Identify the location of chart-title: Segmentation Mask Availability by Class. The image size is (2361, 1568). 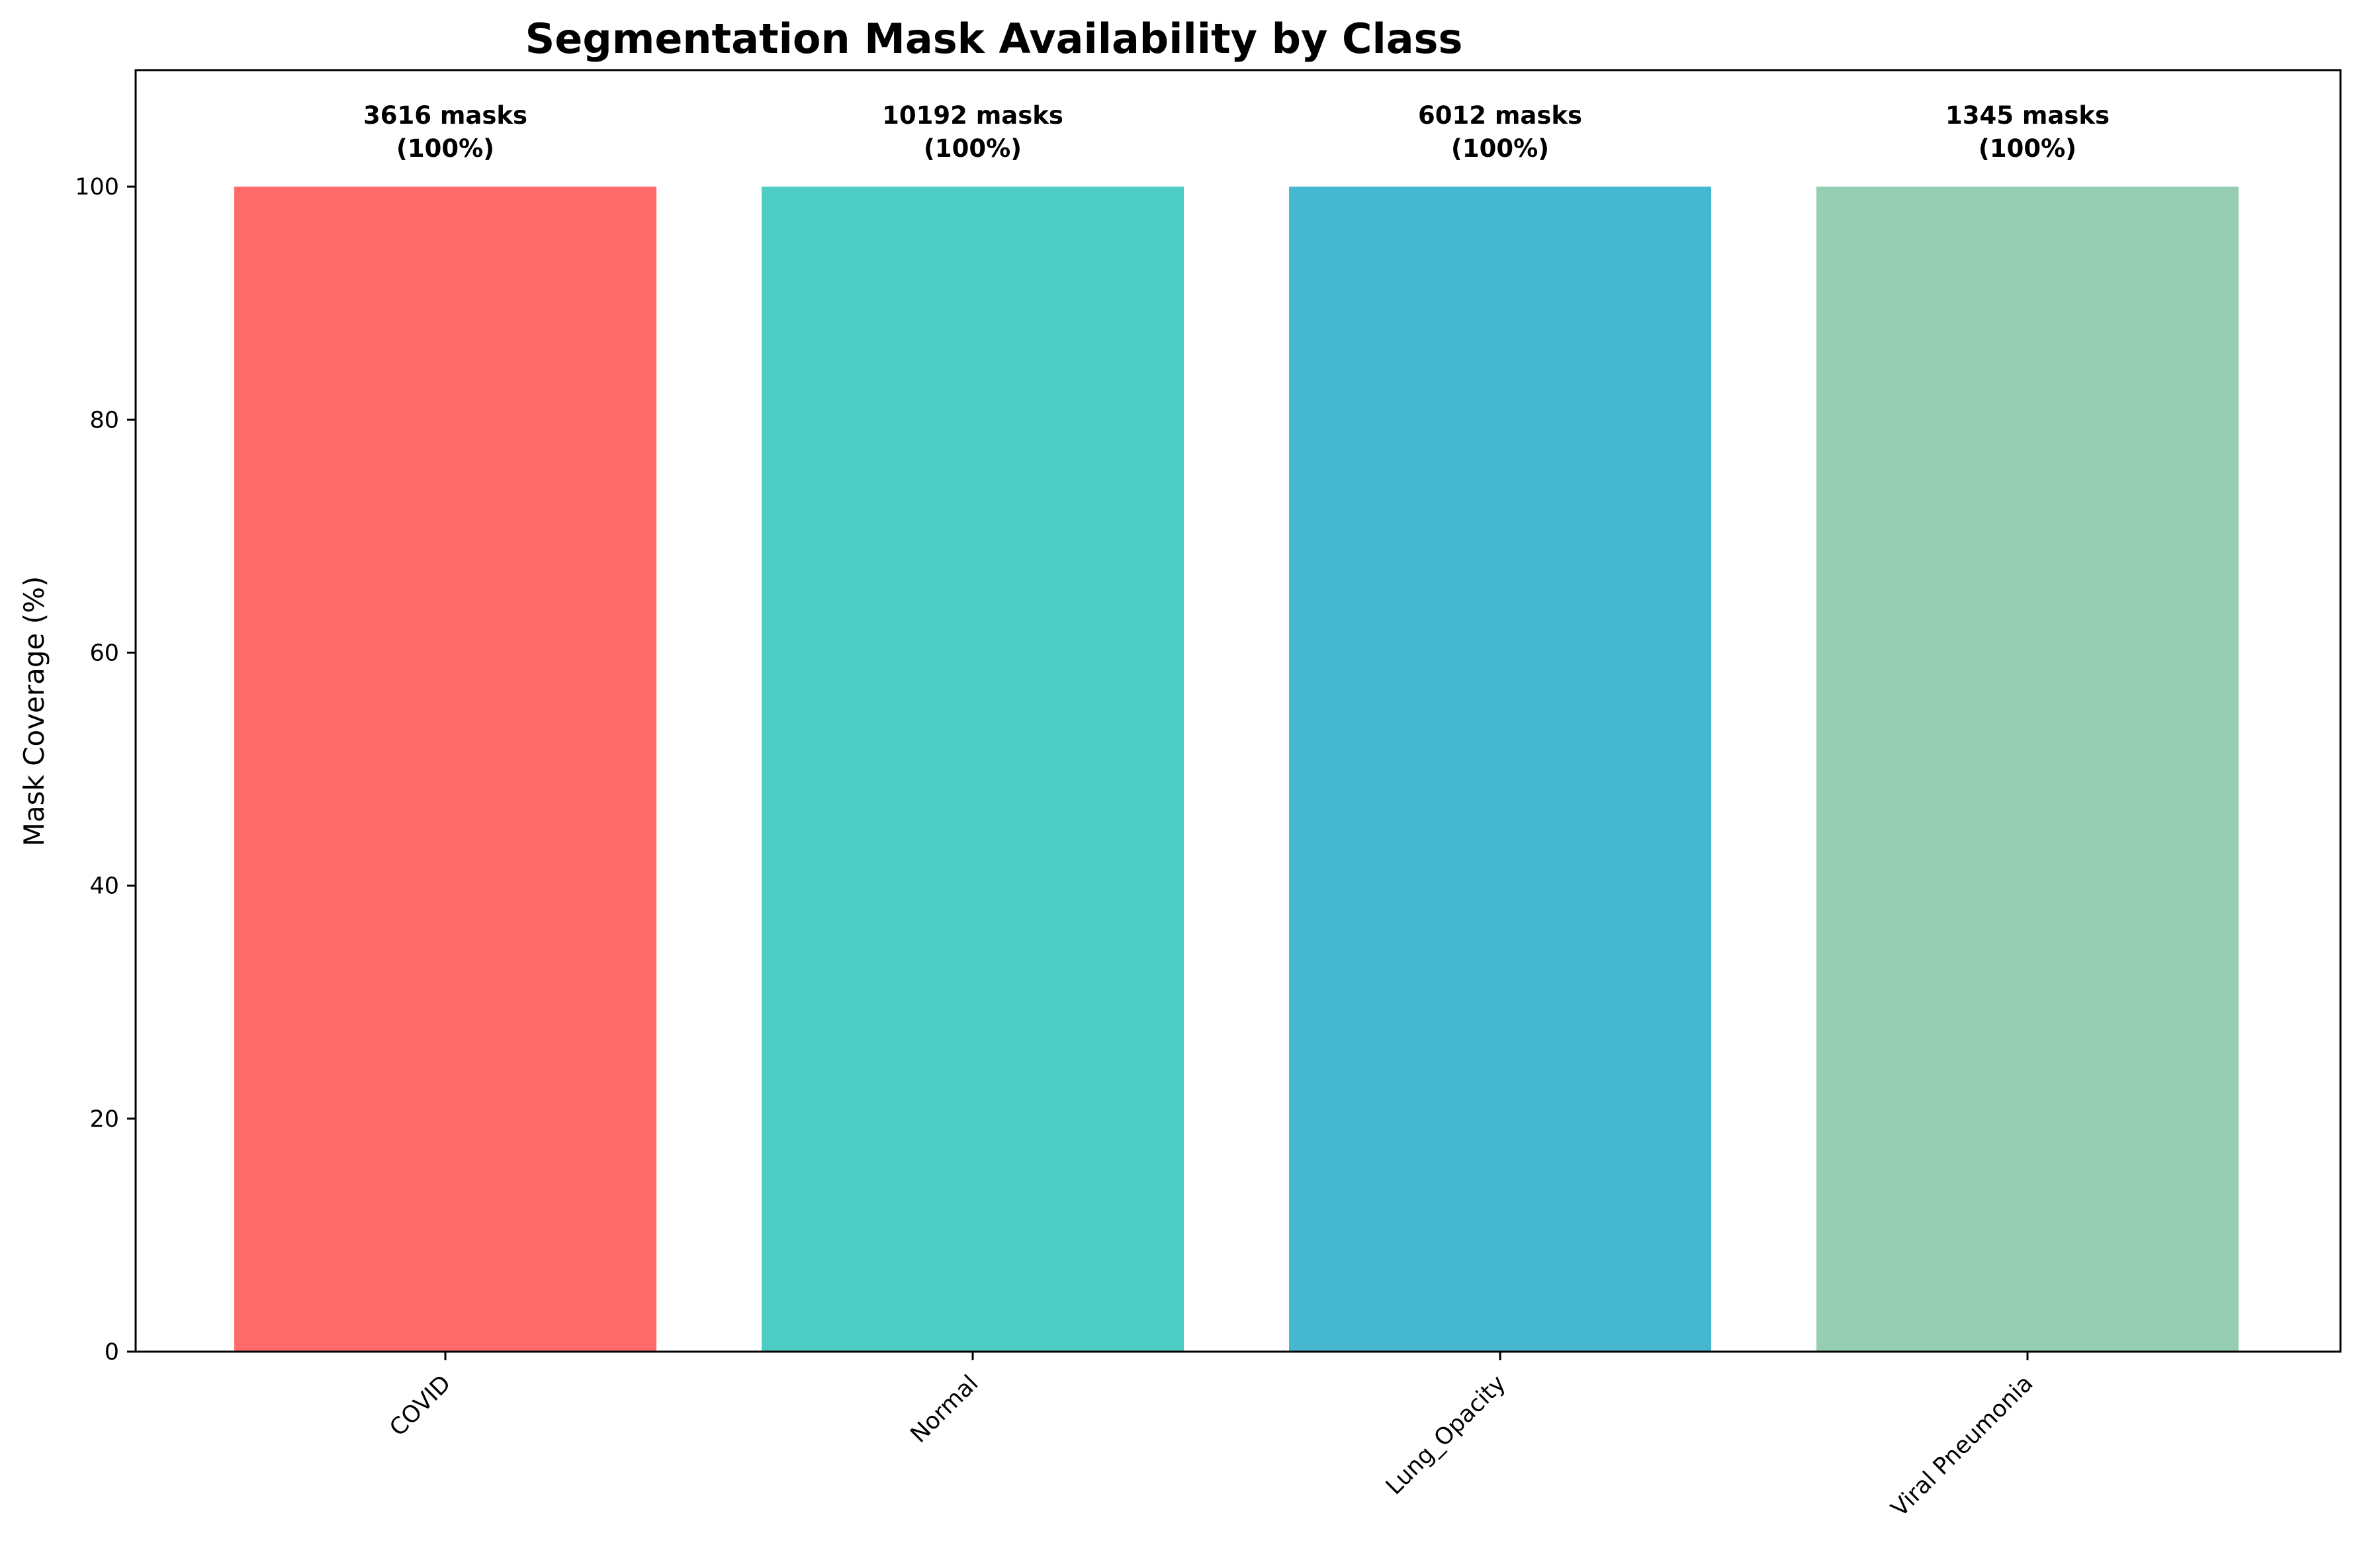
(994, 39).